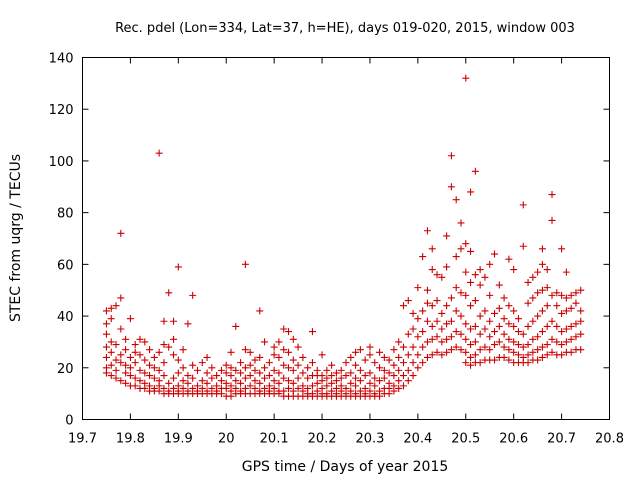  Describe the element at coordinates (513, 439) in the screenshot. I see `x-tick-label: 20.6` at that location.